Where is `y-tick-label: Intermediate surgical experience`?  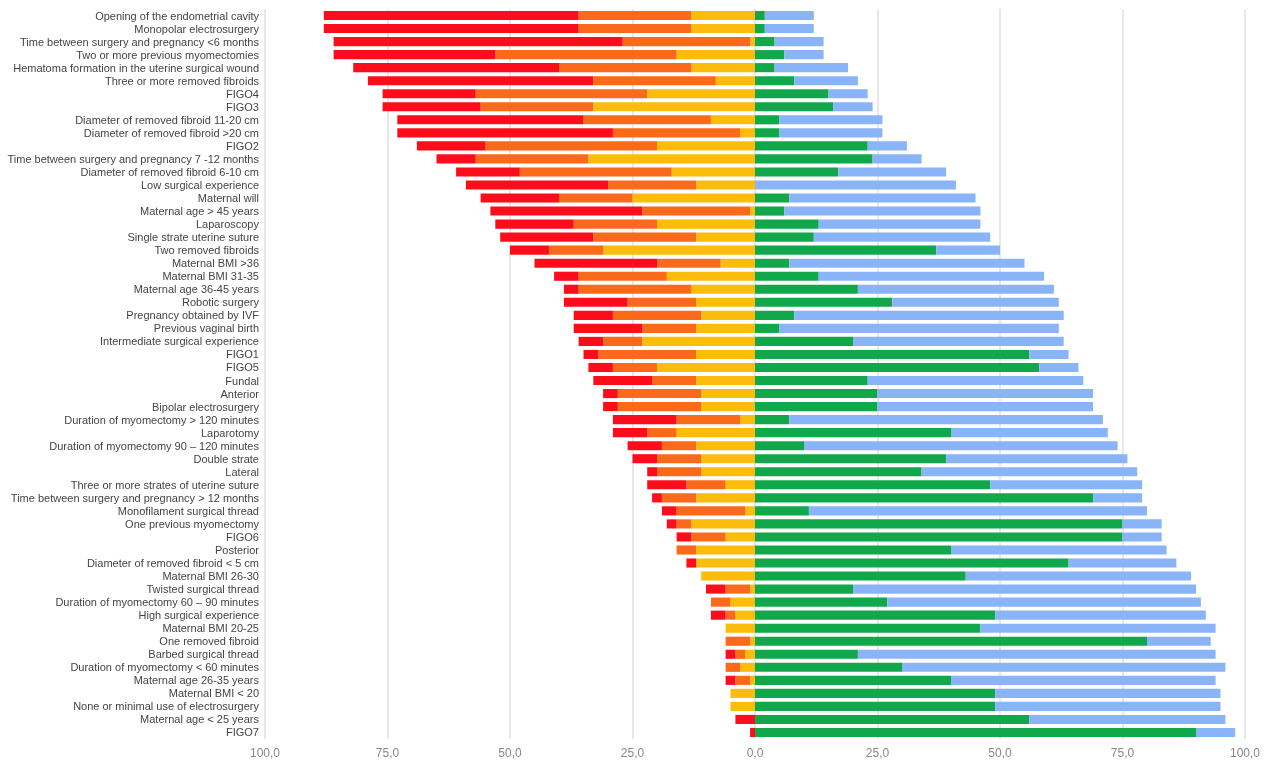 y-tick-label: Intermediate surgical experience is located at coordinates (179, 341).